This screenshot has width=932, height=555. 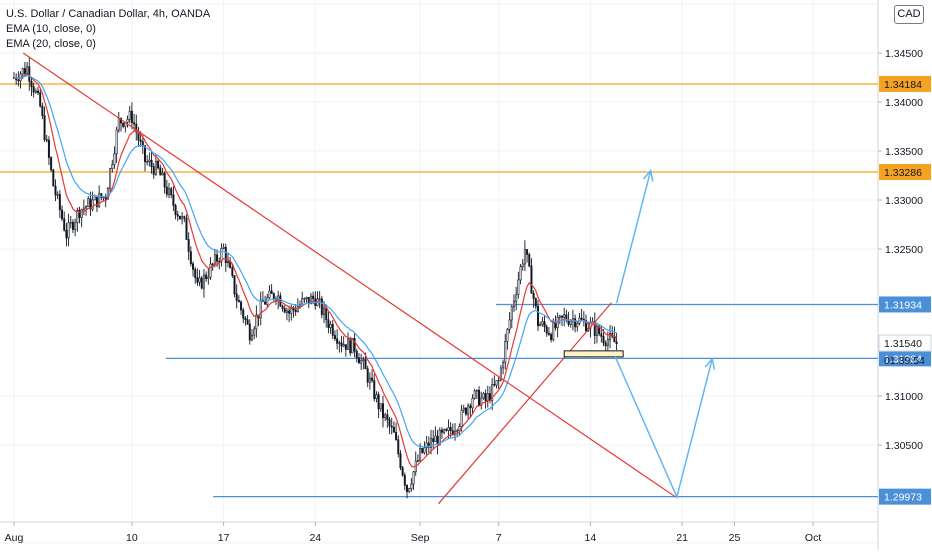 What do you see at coordinates (524, 403) in the screenshot?
I see `uptrend-trendline` at bounding box center [524, 403].